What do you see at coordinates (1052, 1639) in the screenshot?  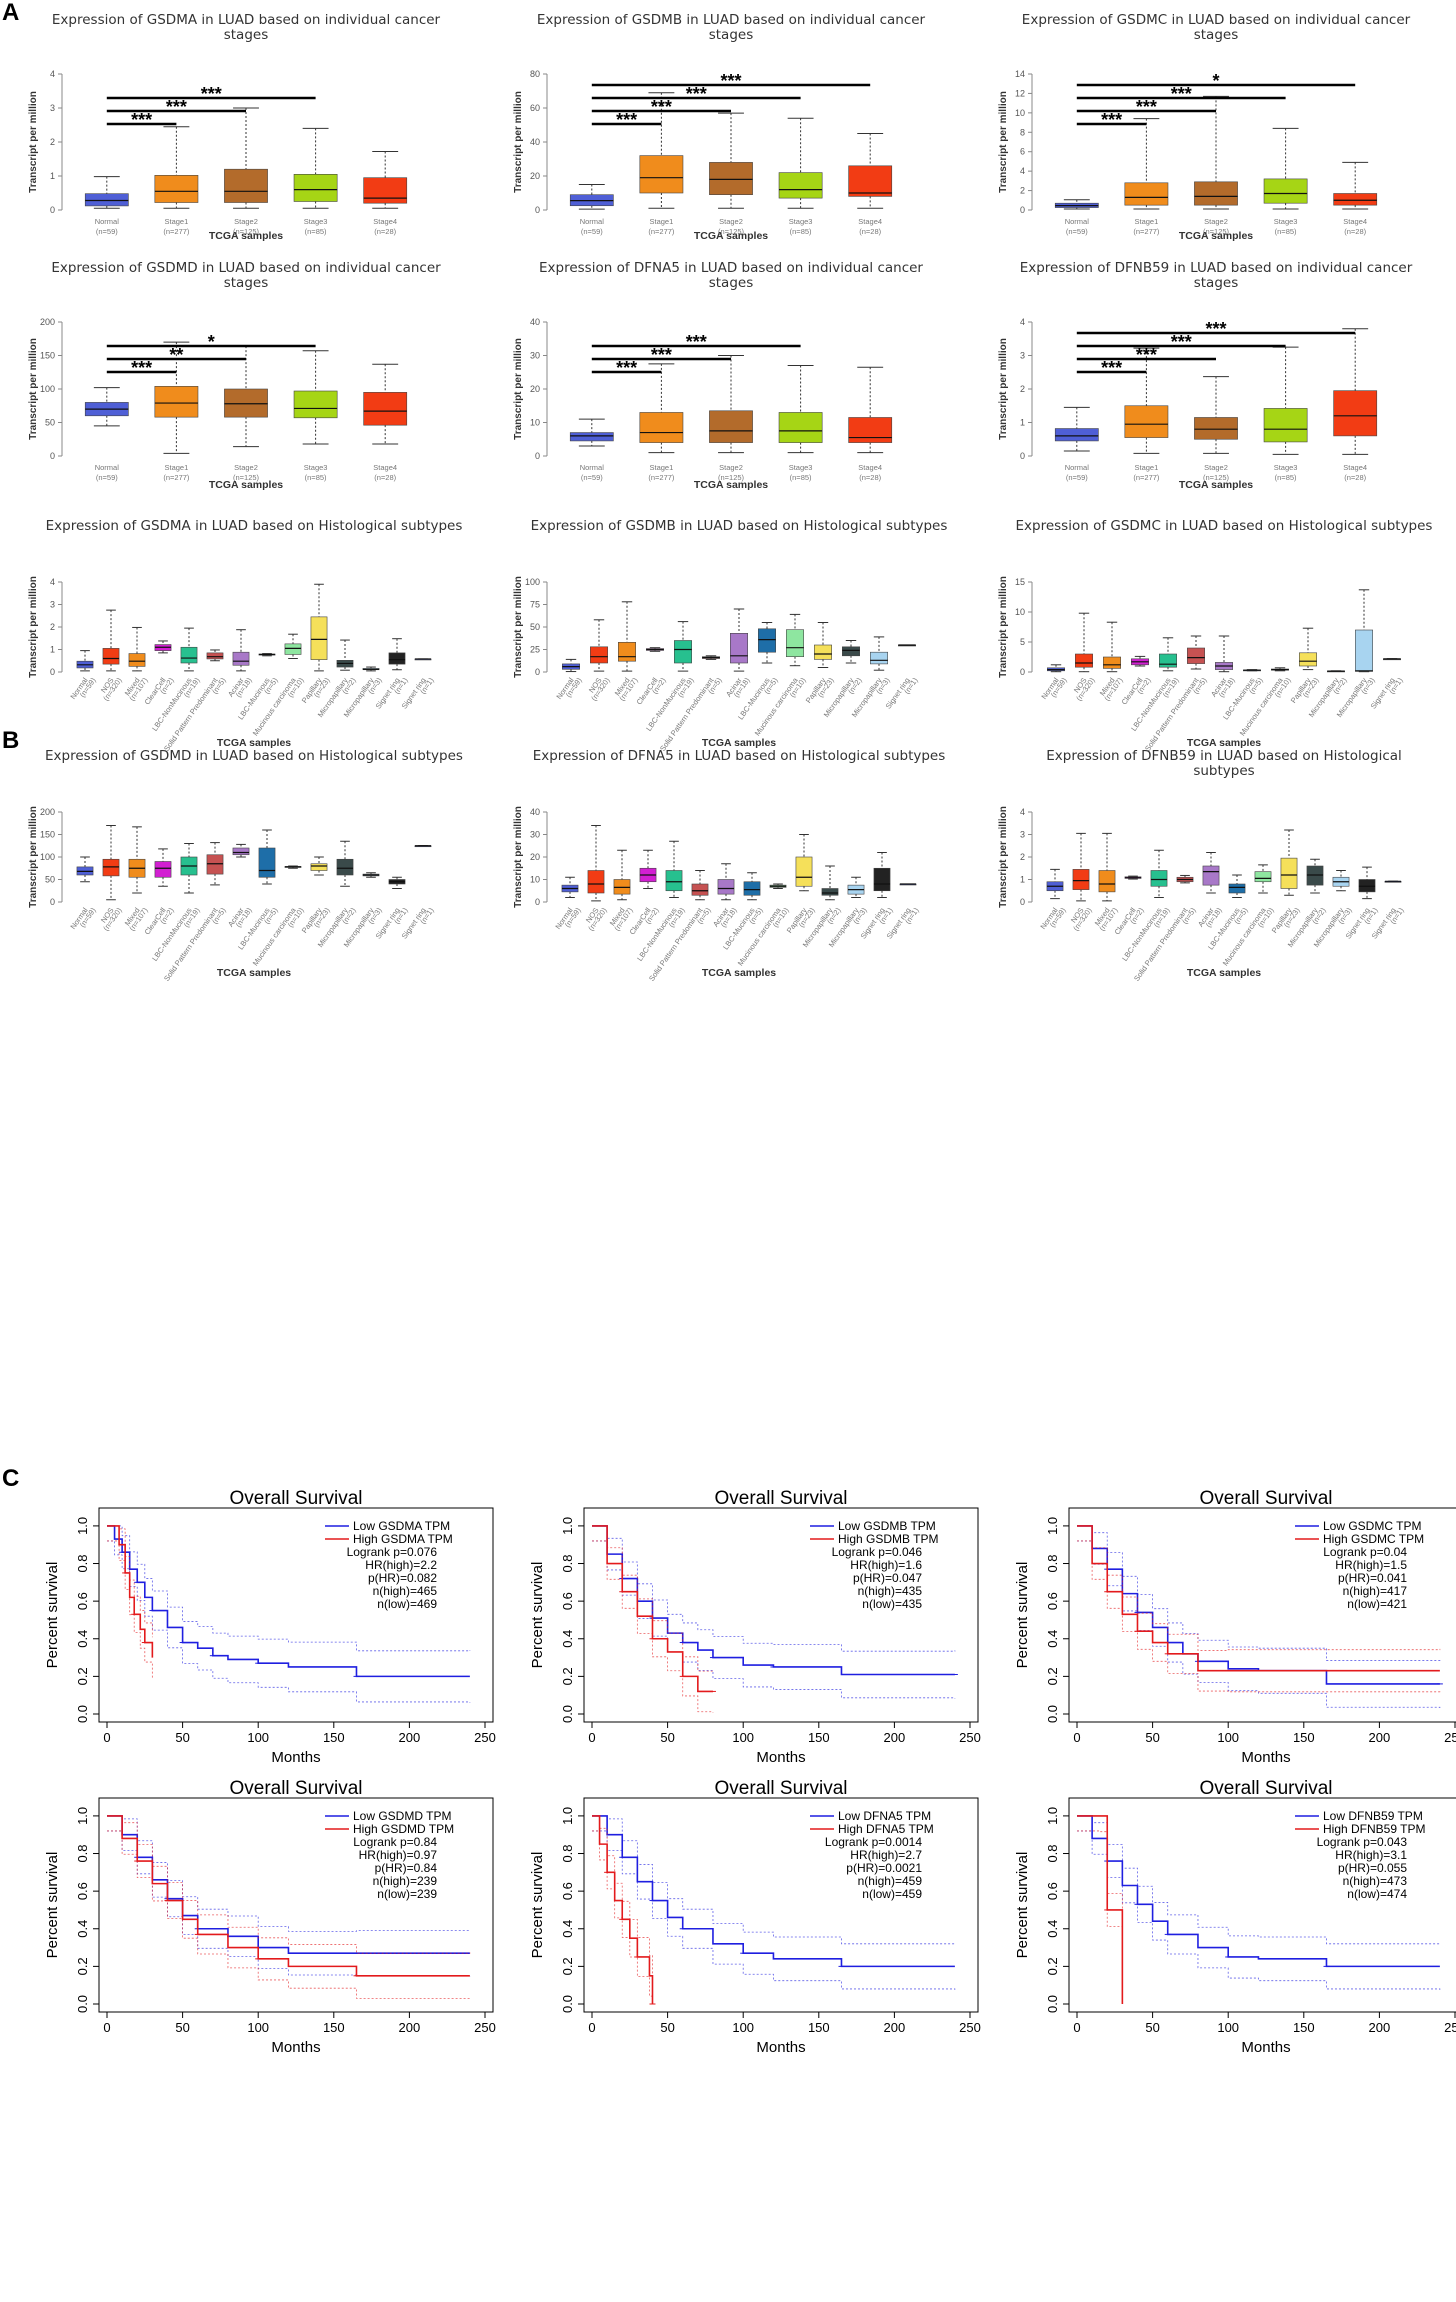 I see `y-tick-label: 0.4` at bounding box center [1052, 1639].